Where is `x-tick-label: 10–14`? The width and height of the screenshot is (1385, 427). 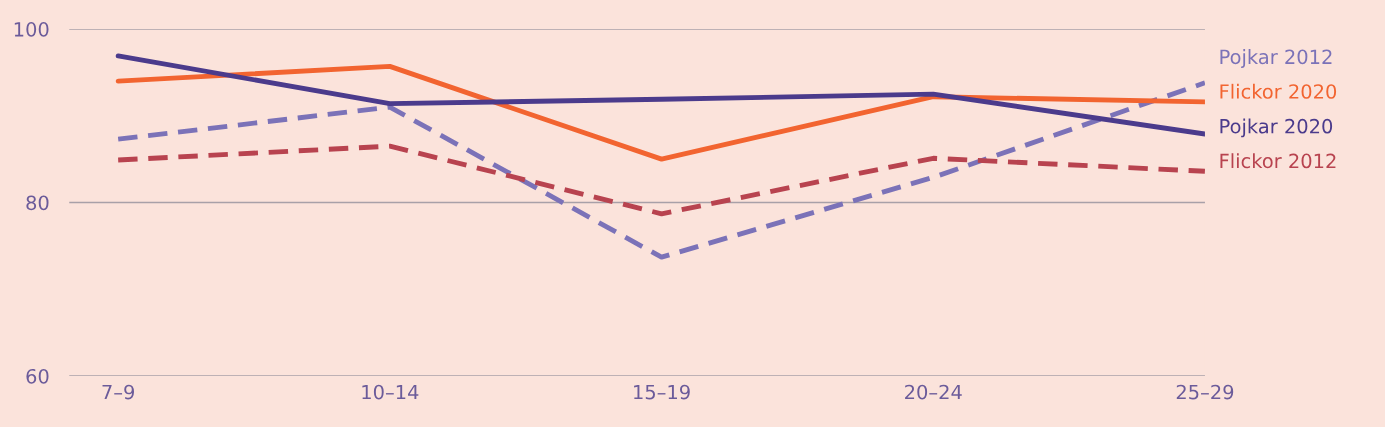 x-tick-label: 10–14 is located at coordinates (390, 392).